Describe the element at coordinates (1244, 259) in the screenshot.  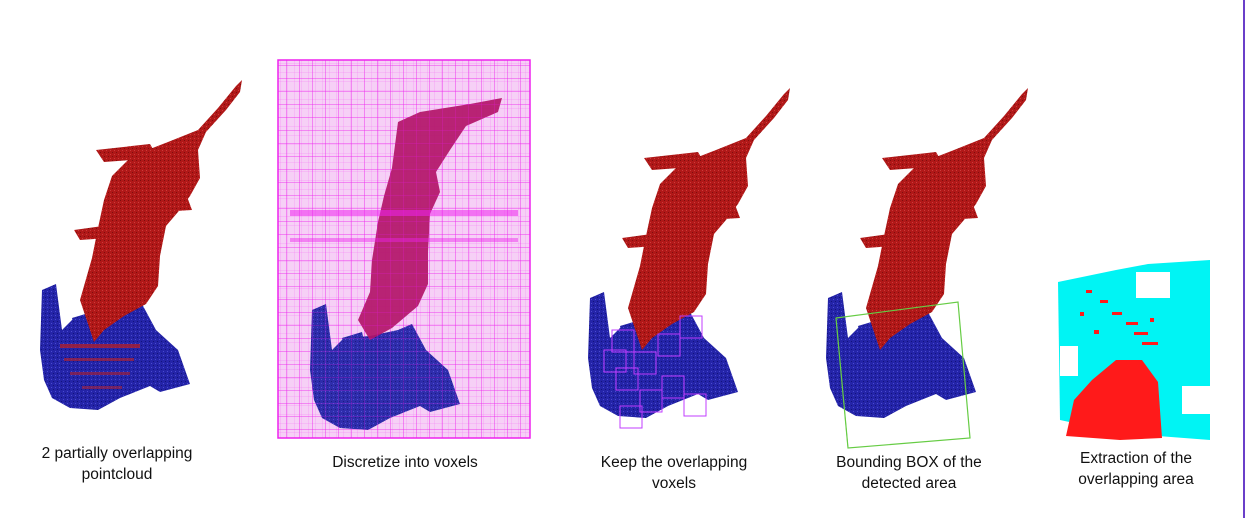
I see `frame-border` at that location.